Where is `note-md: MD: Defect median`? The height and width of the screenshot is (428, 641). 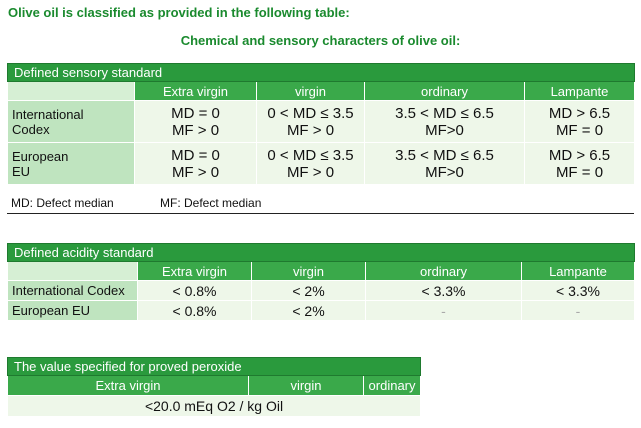 note-md: MD: Defect median is located at coordinates (62, 203).